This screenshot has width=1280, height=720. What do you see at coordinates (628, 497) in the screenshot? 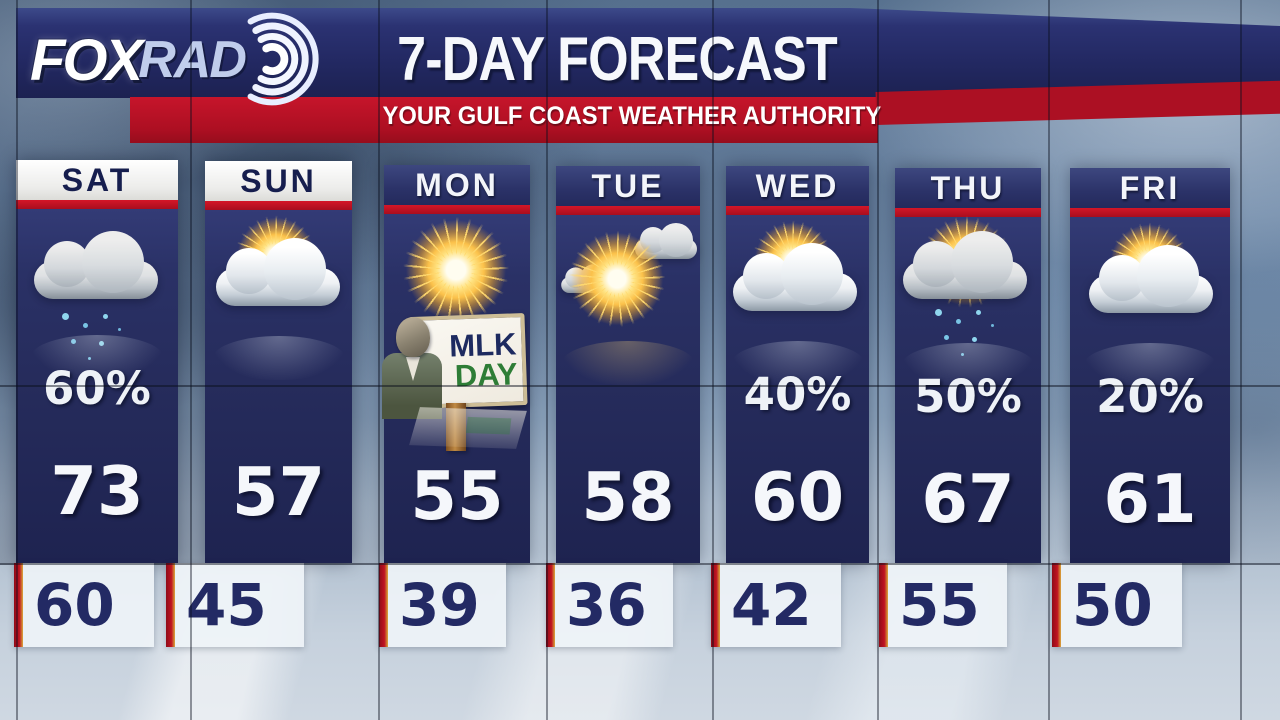
I see `high-temp: 58` at bounding box center [628, 497].